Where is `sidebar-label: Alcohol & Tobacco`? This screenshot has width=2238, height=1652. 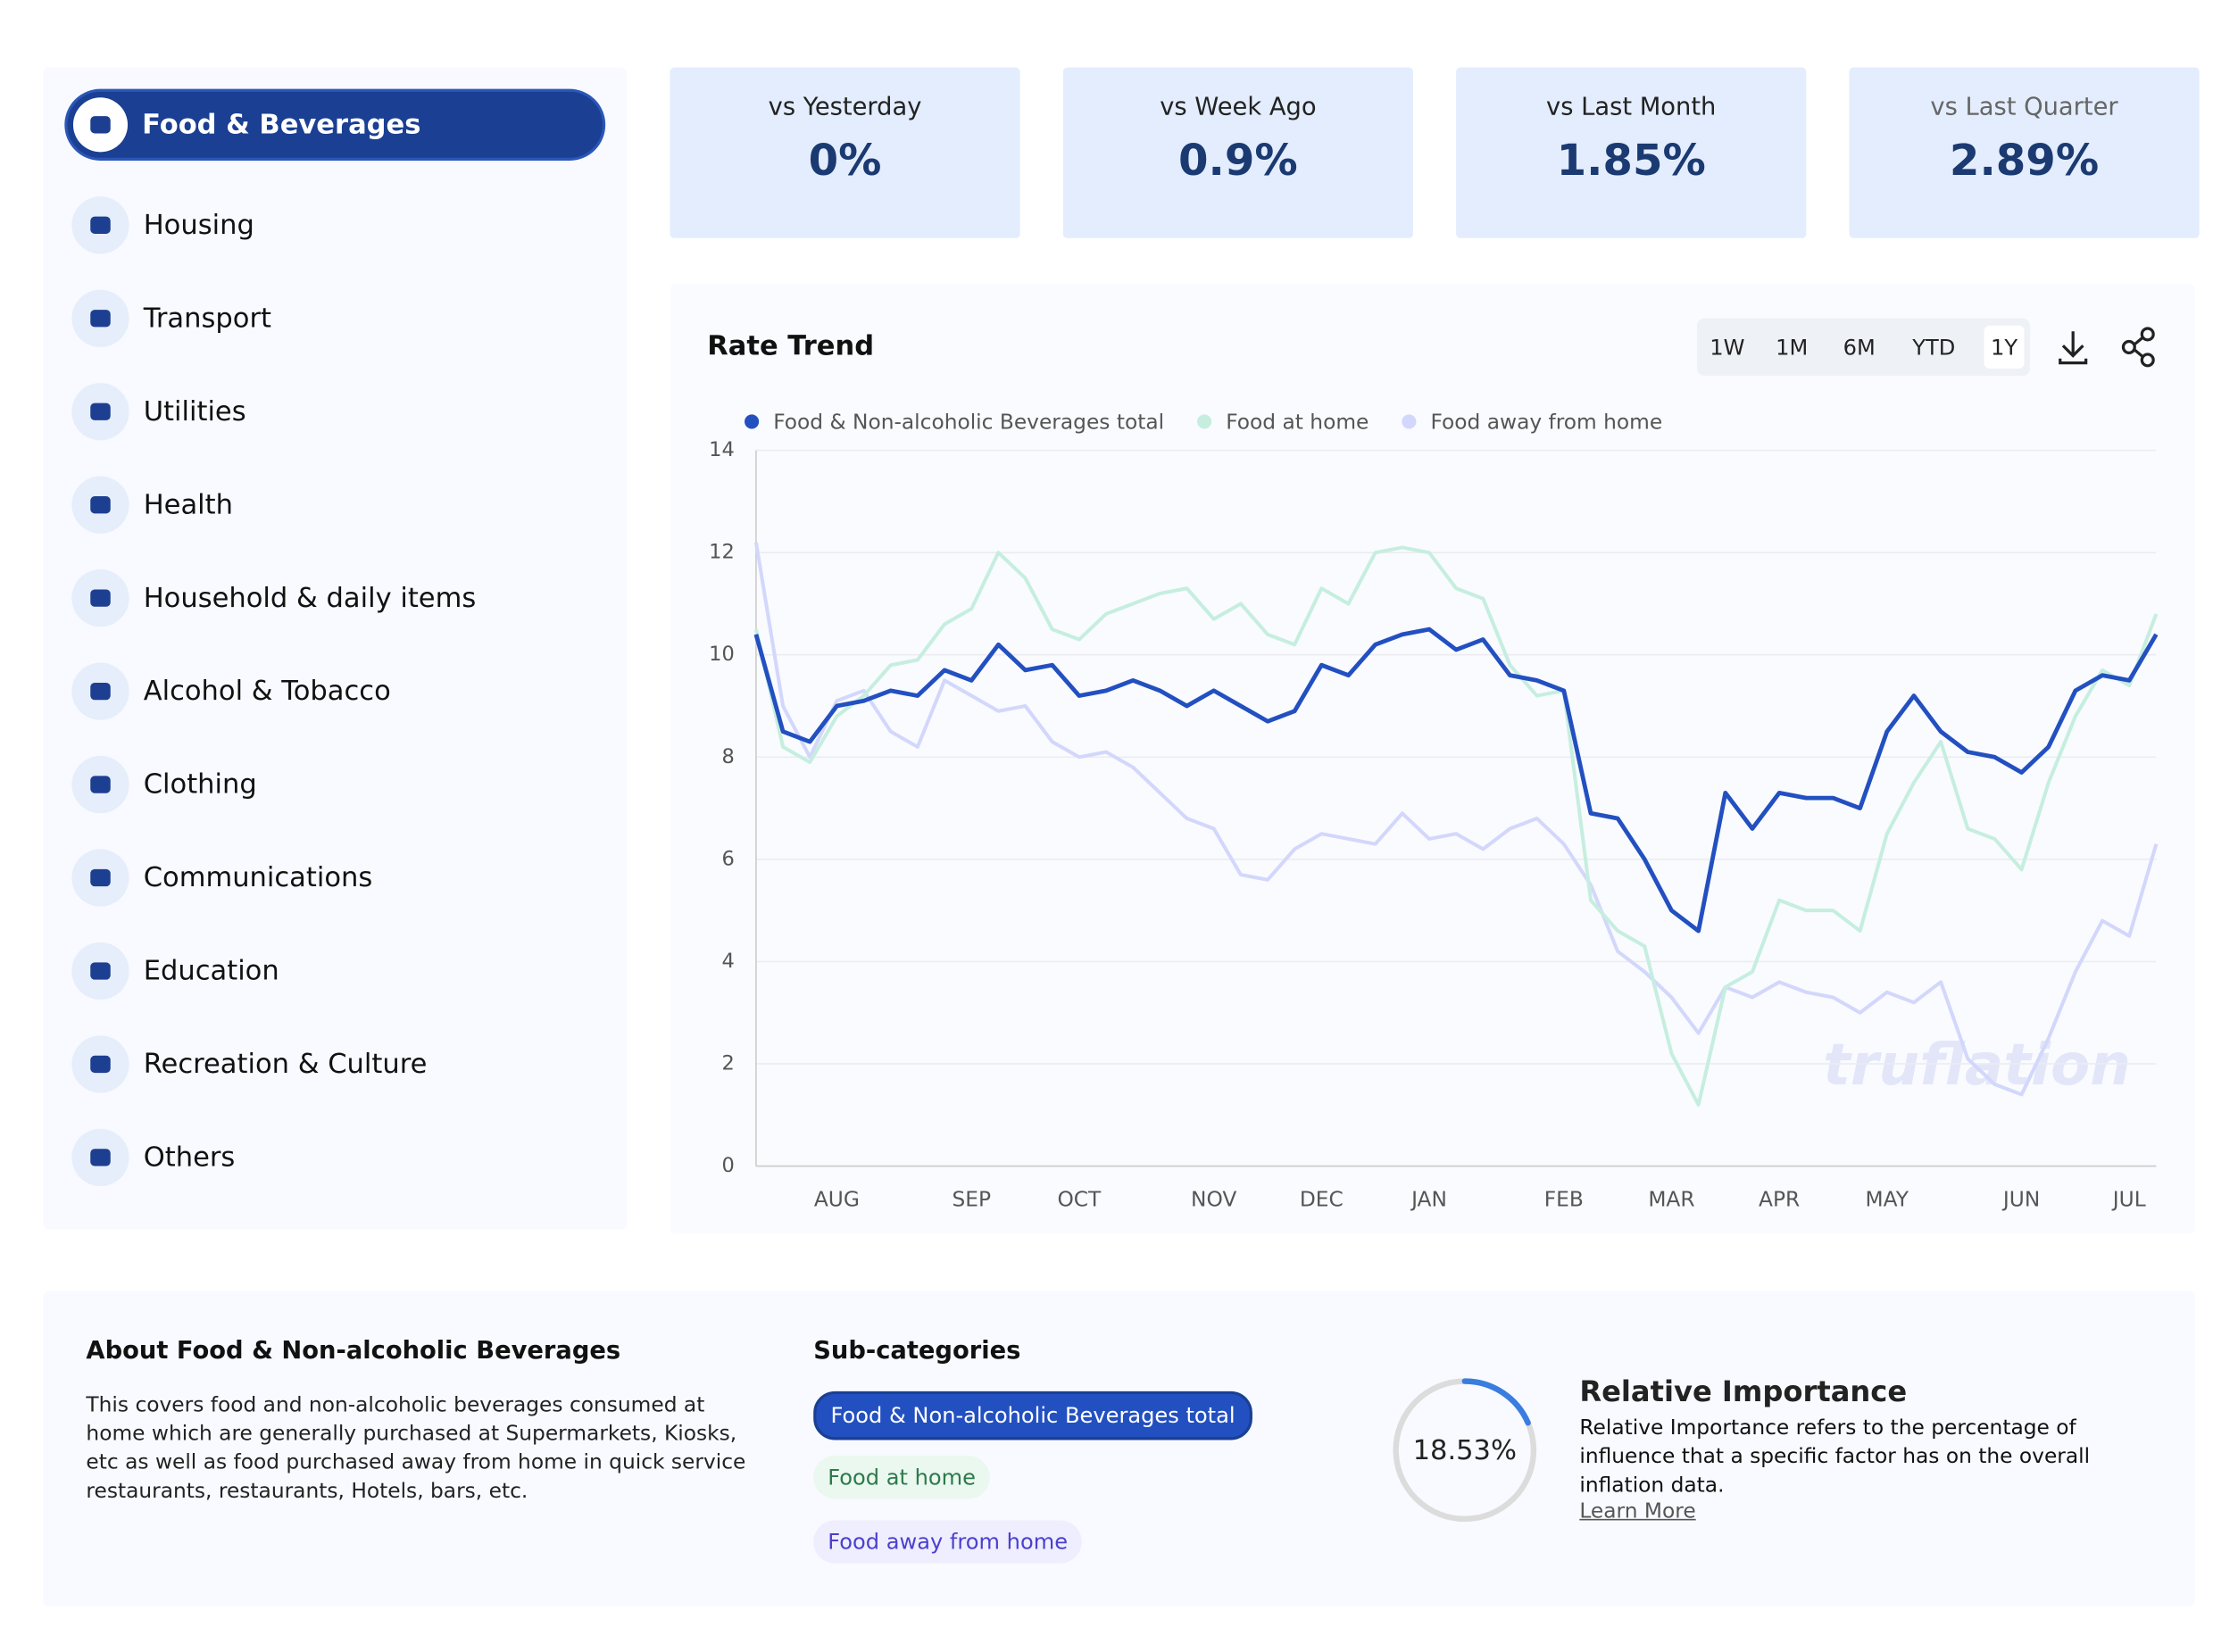
sidebar-label: Alcohol & Tobacco is located at coordinates (267, 692).